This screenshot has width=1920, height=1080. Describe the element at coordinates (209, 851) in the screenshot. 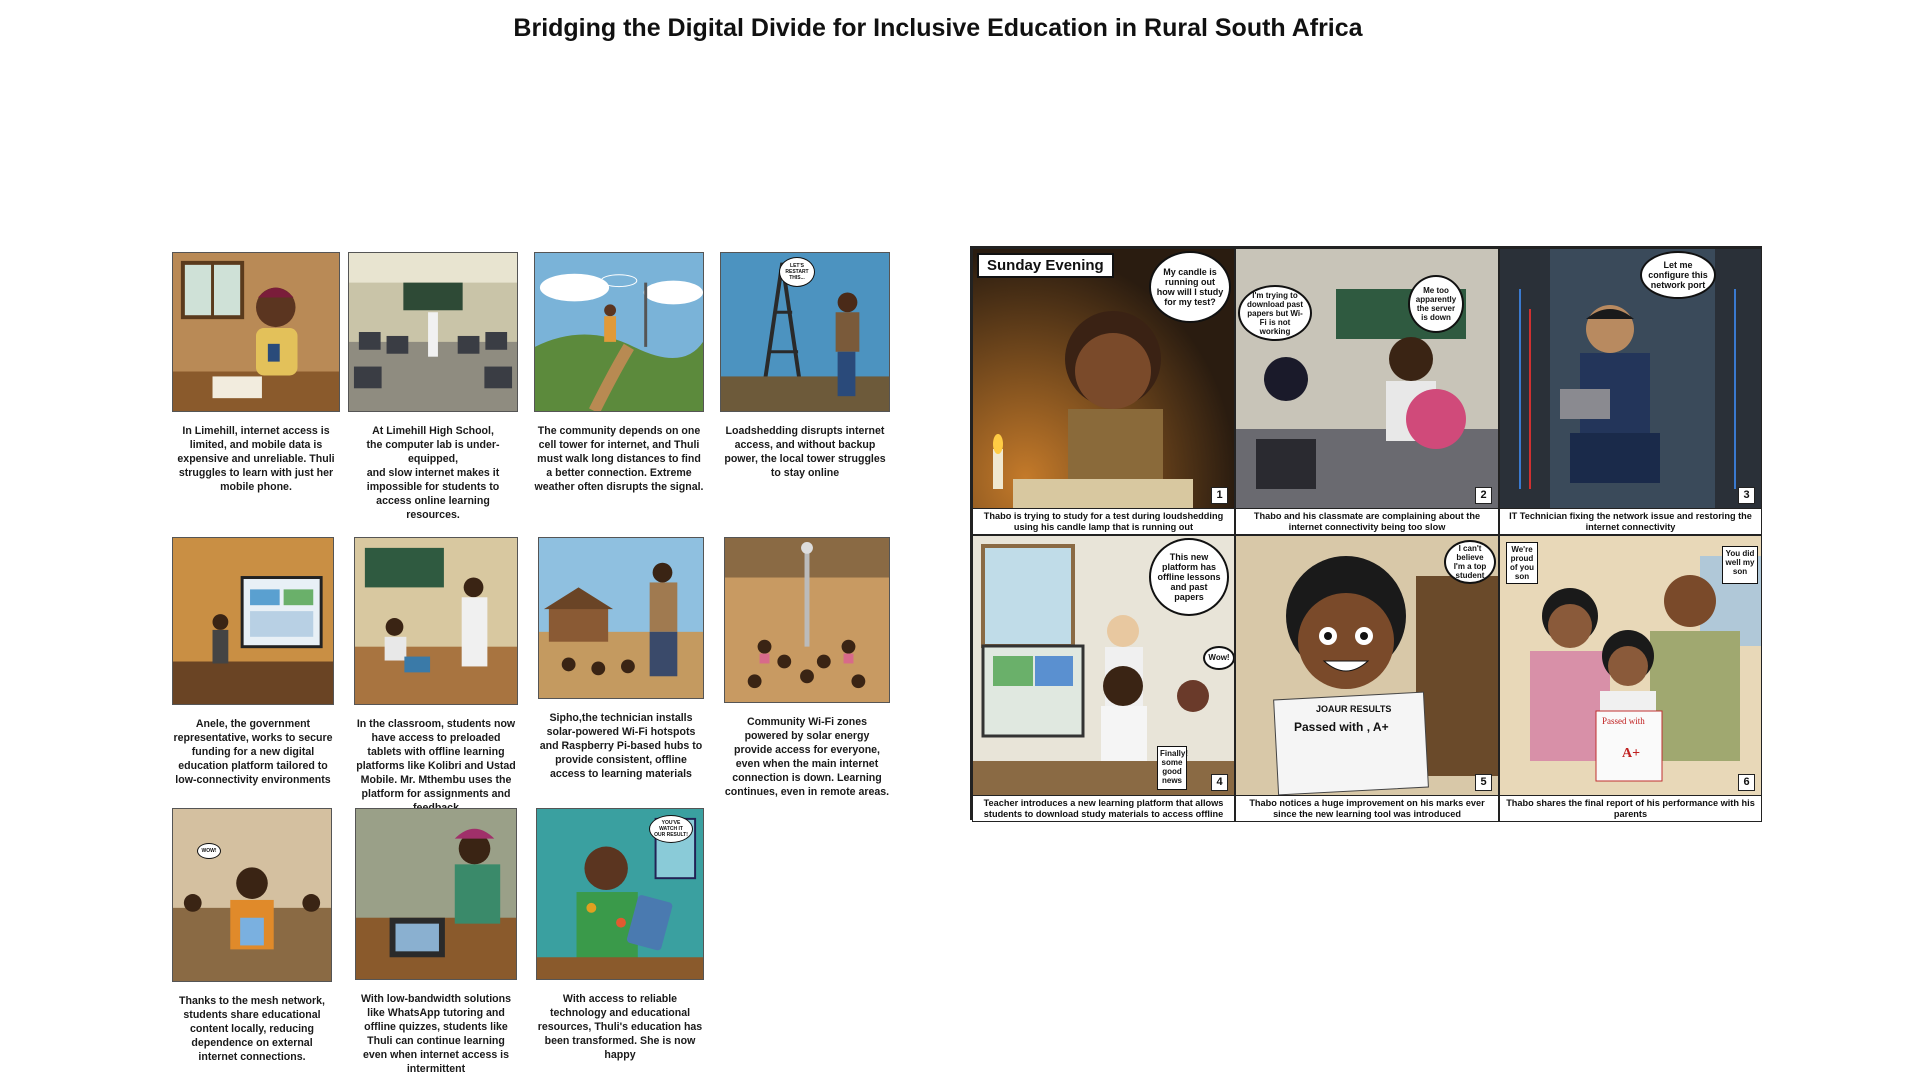

I see `speech-bubble: WOW!` at that location.